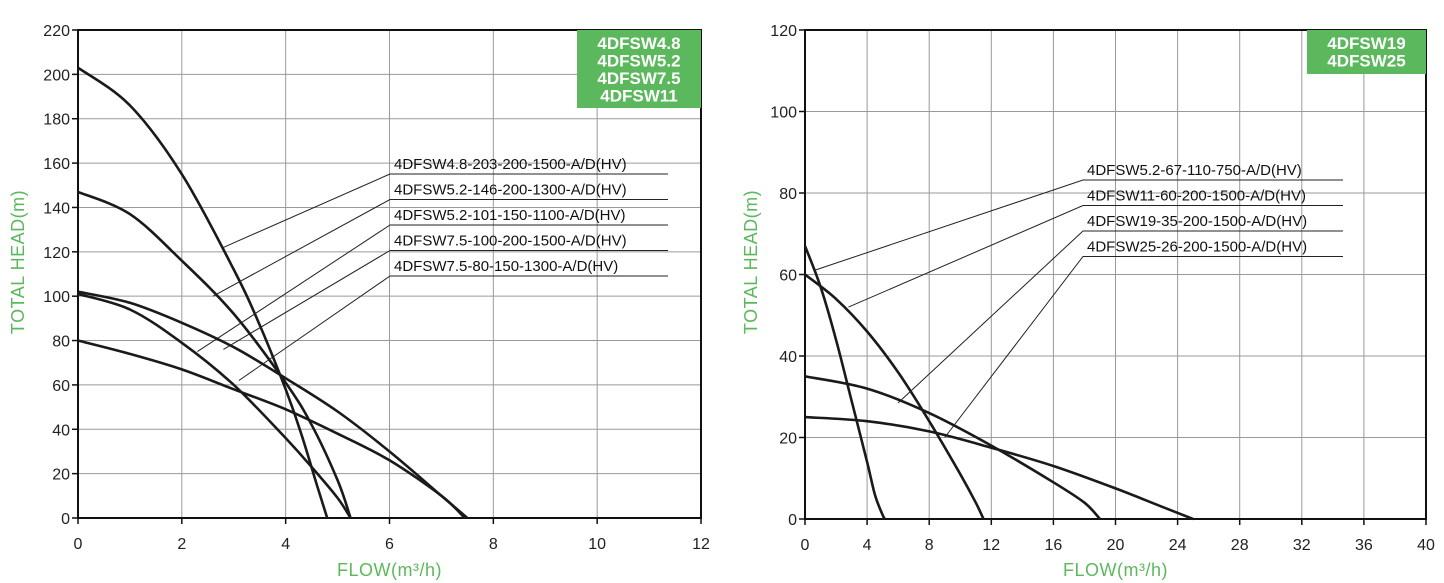 The image size is (1444, 583). What do you see at coordinates (597, 544) in the screenshot?
I see `x-tick-label: 10` at bounding box center [597, 544].